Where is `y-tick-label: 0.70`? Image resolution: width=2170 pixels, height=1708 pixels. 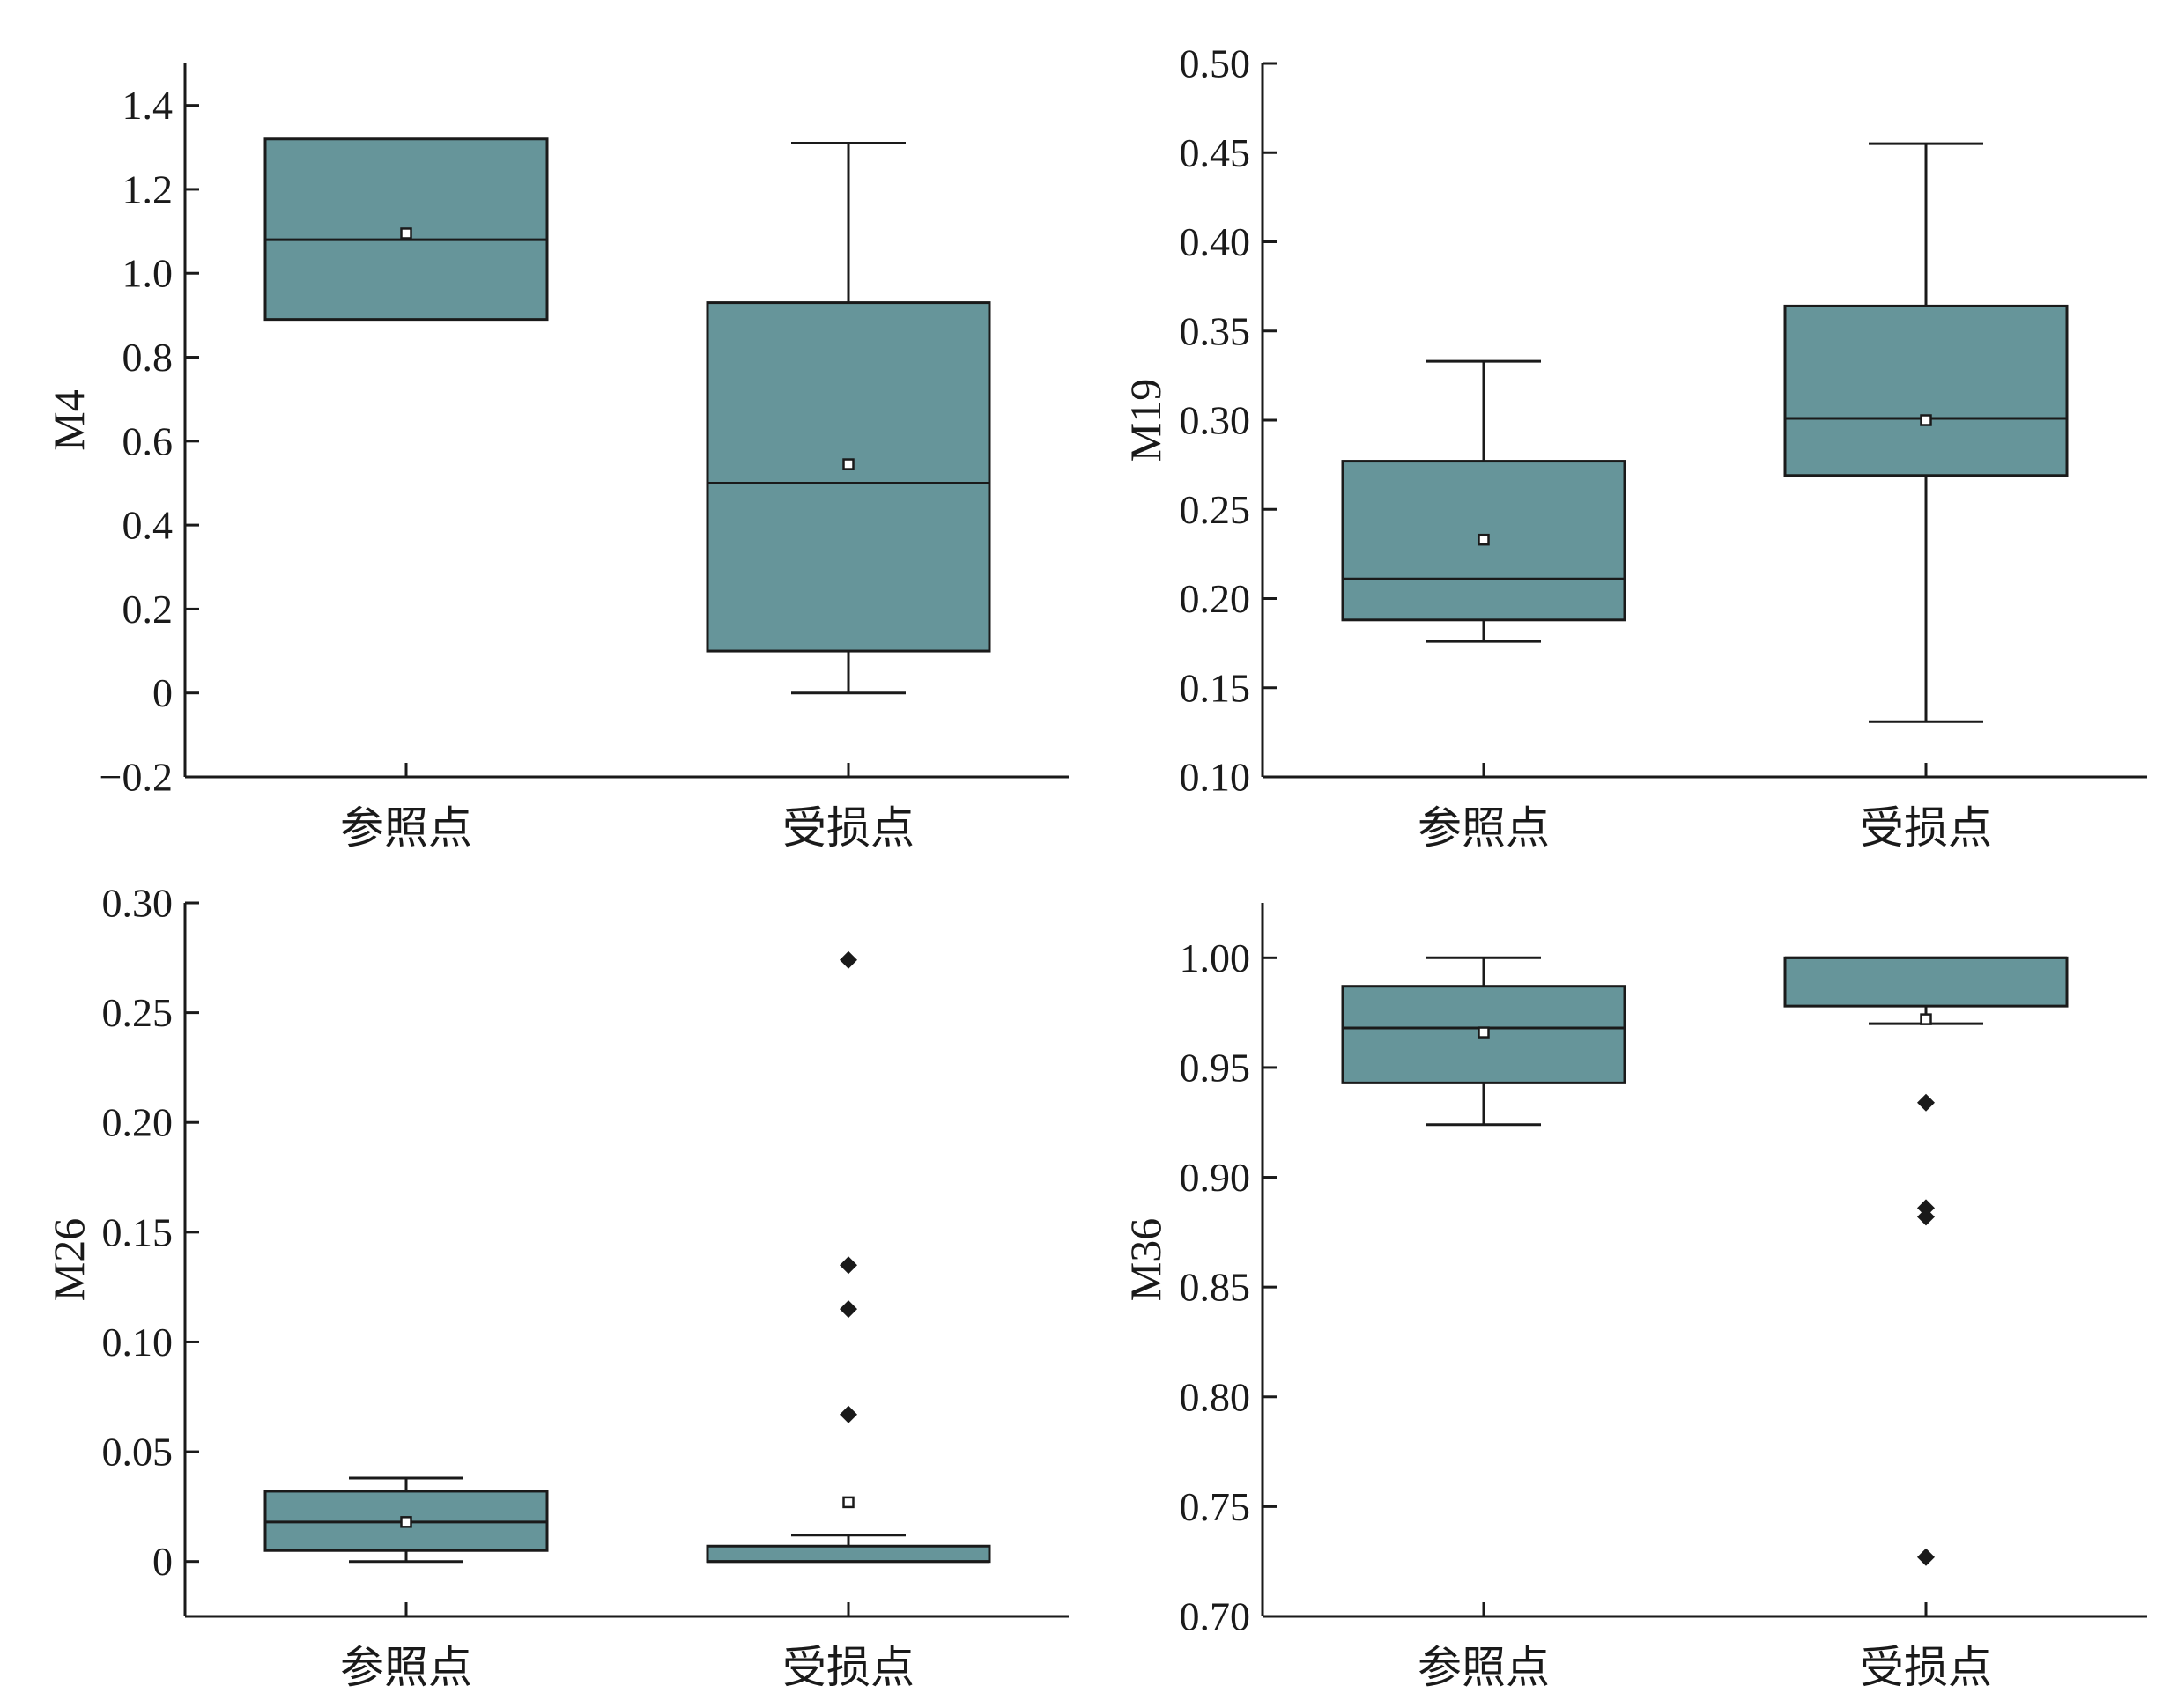 y-tick-label: 0.70 is located at coordinates (1215, 1617).